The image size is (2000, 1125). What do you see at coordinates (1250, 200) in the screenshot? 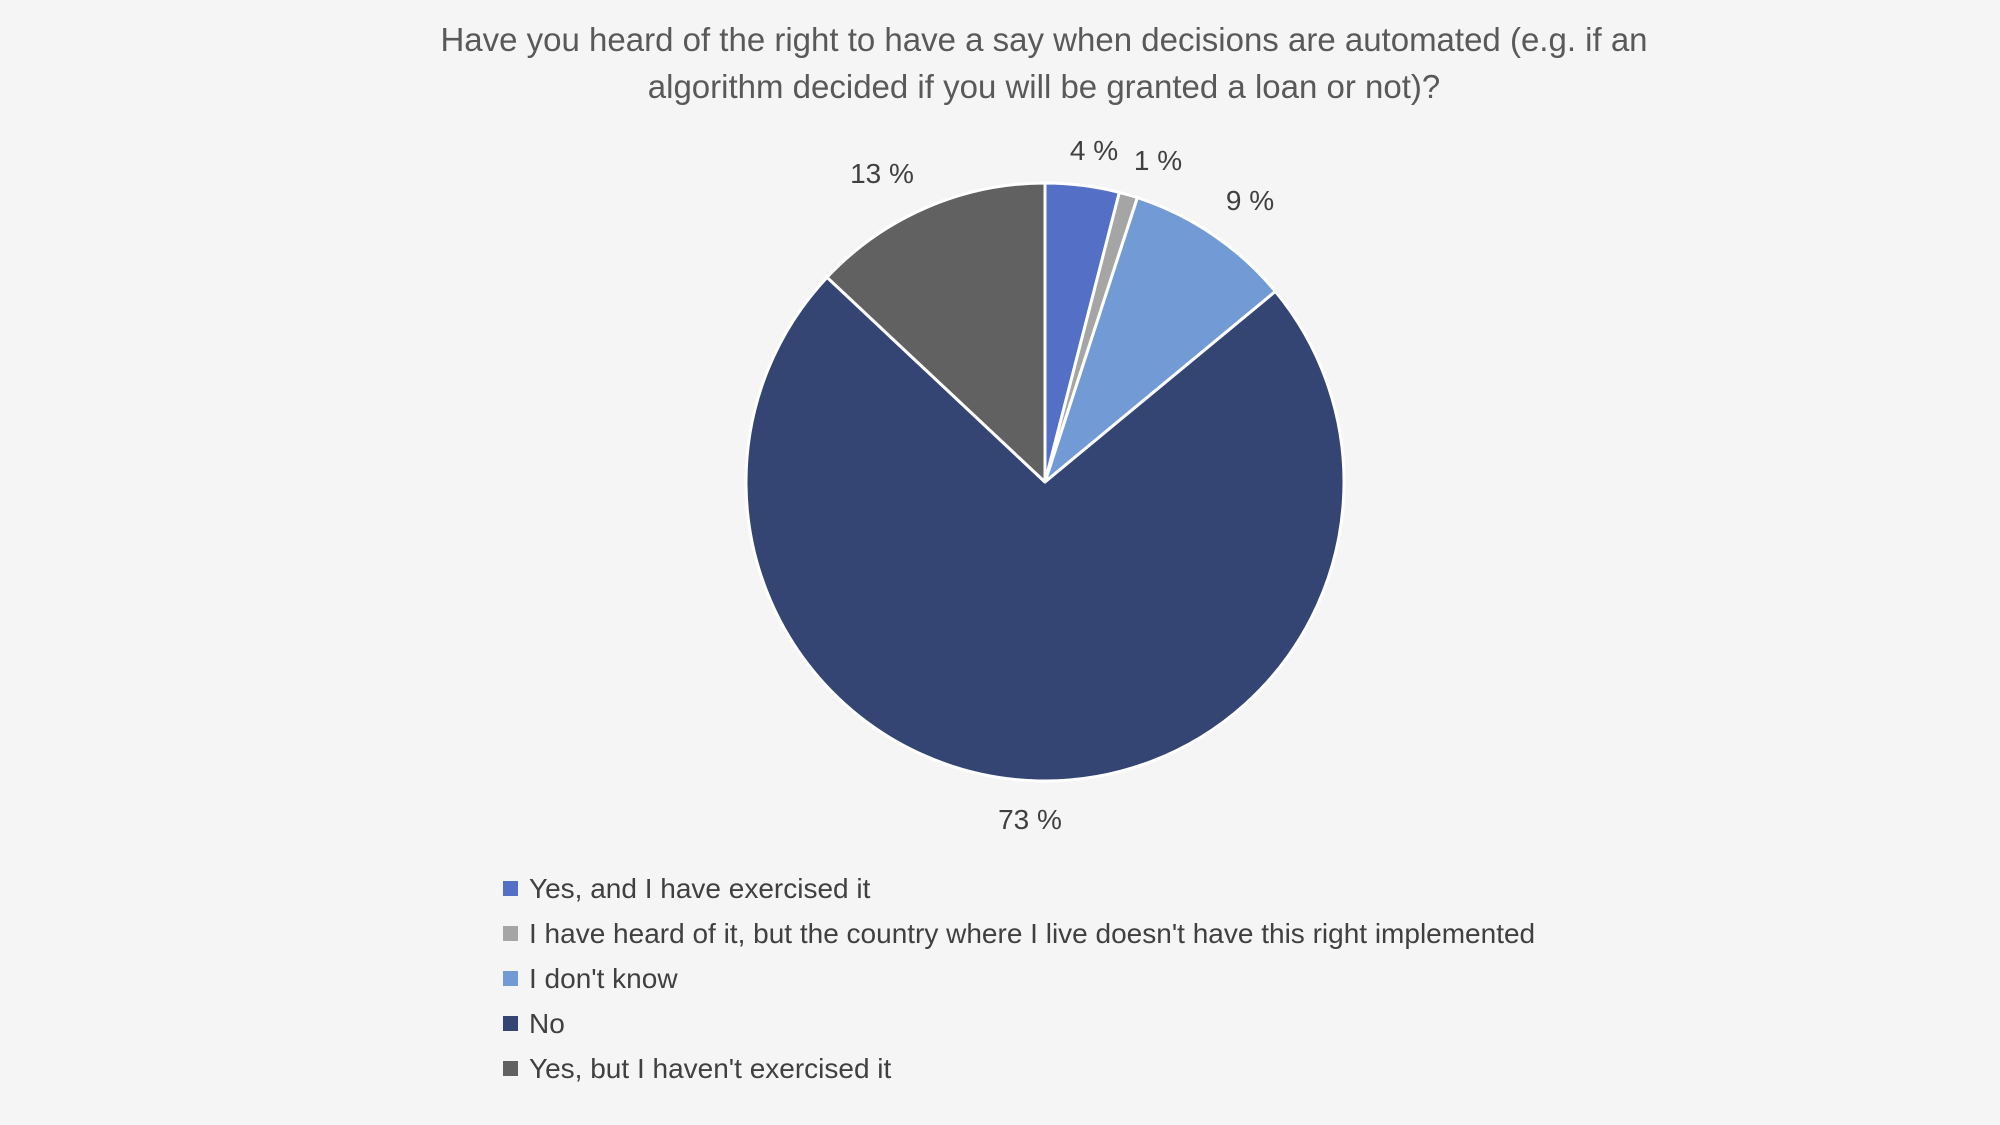
I see `data-label-dont-know: 9 %` at bounding box center [1250, 200].